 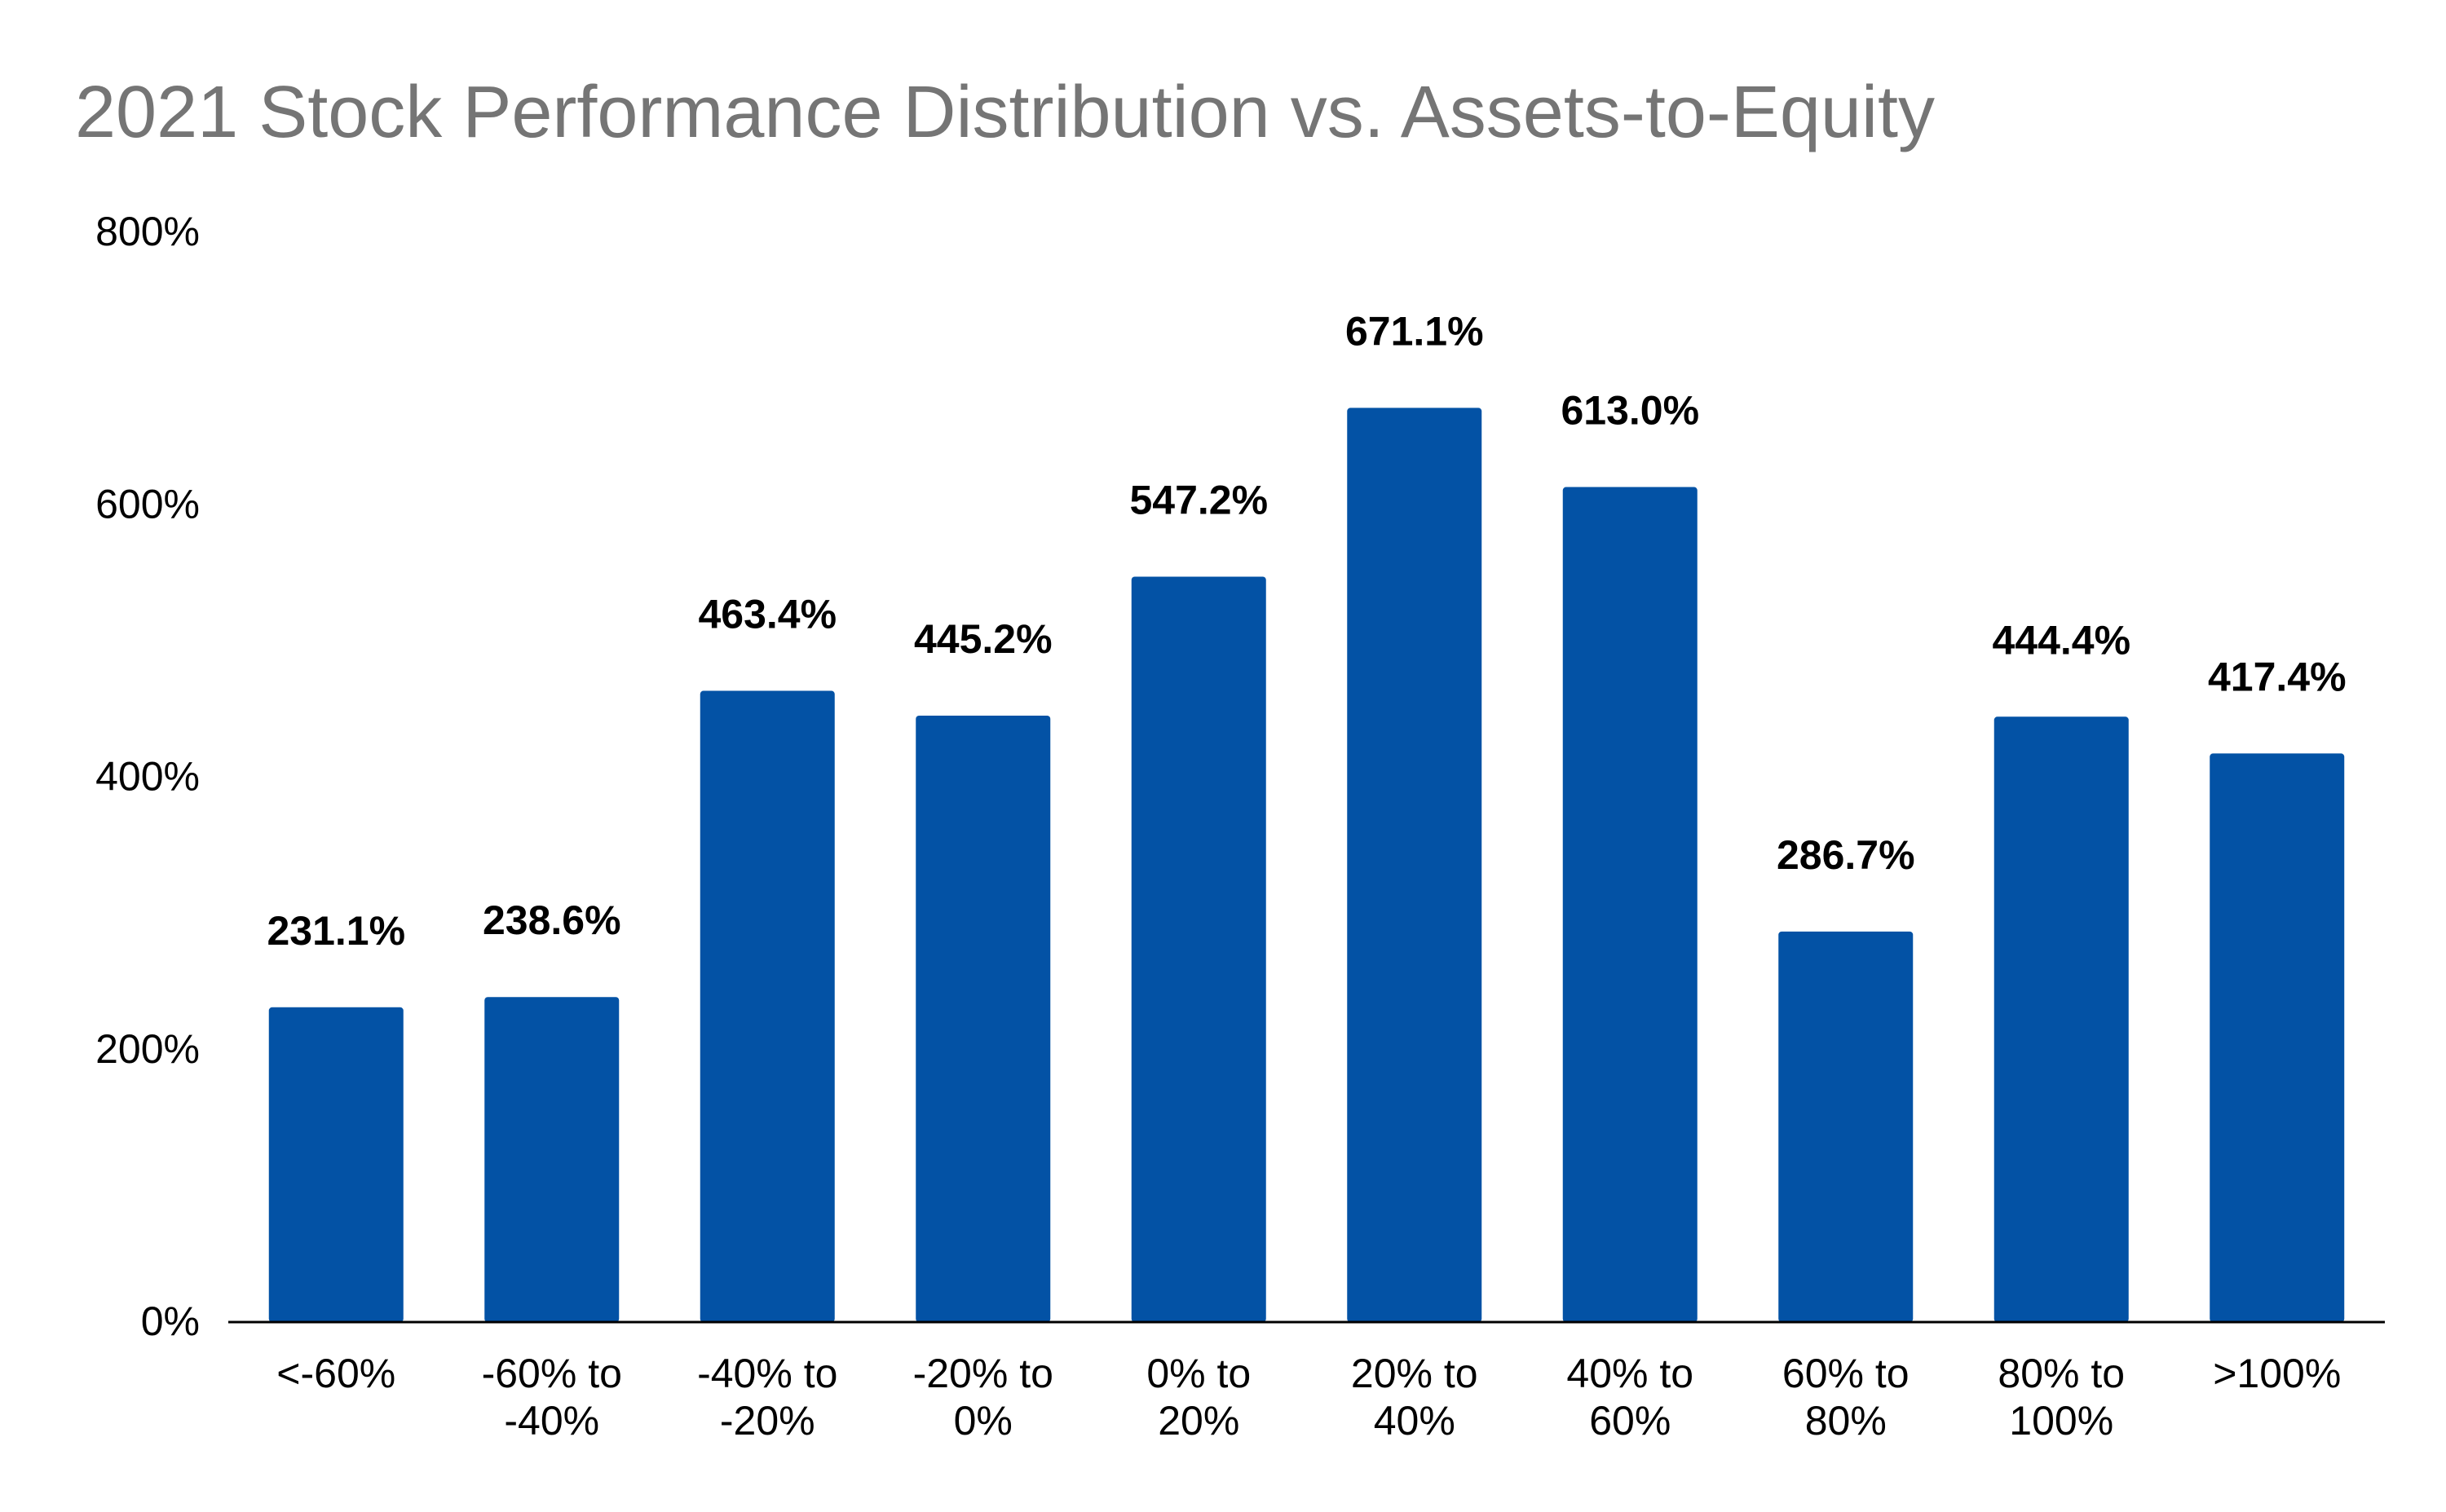 I want to click on data-label: 286.7%, so click(x=1846, y=855).